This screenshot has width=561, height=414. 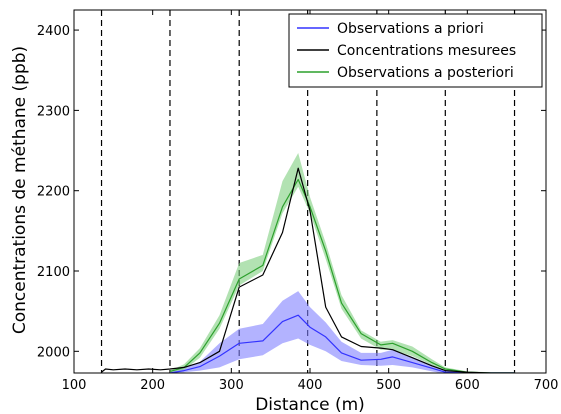 I want to click on y-tick-label-2: 2200, so click(x=53, y=192).